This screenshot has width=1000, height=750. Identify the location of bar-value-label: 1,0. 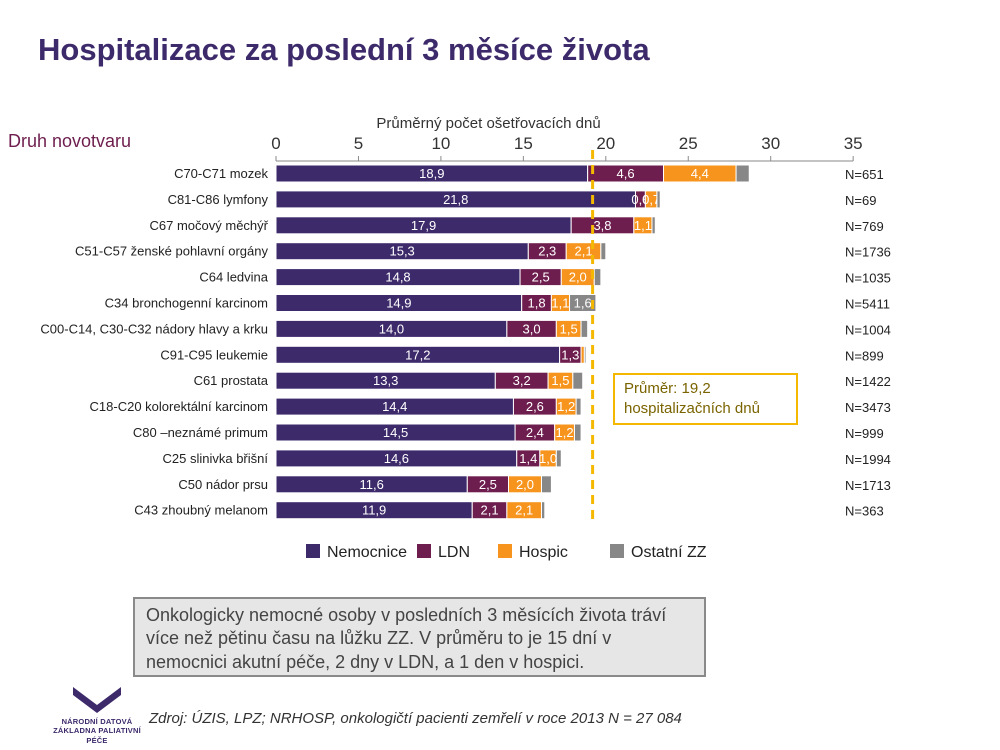
(548, 458).